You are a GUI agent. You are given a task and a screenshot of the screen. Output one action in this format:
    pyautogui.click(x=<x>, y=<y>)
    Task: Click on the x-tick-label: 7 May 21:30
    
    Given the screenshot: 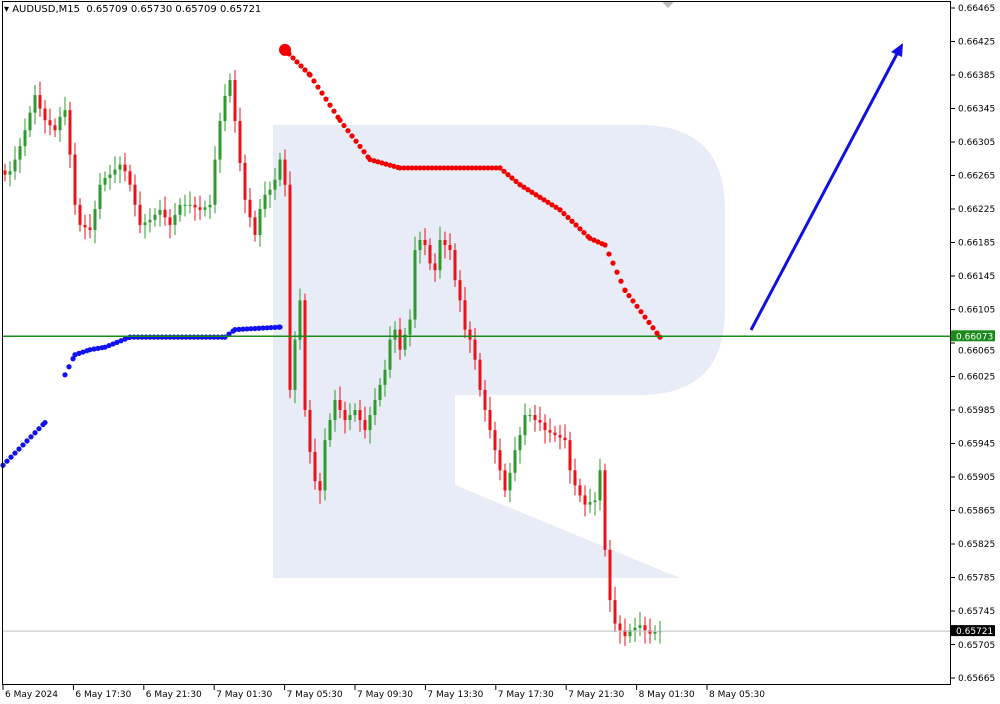 What is the action you would take?
    pyautogui.click(x=596, y=695)
    